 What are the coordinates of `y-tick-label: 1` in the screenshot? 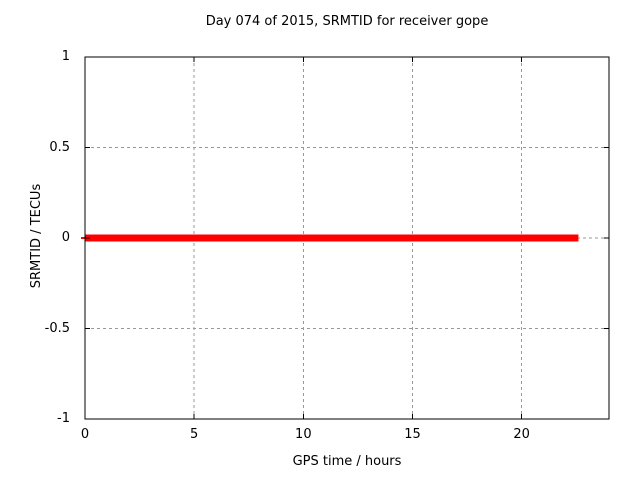 It's located at (65, 56).